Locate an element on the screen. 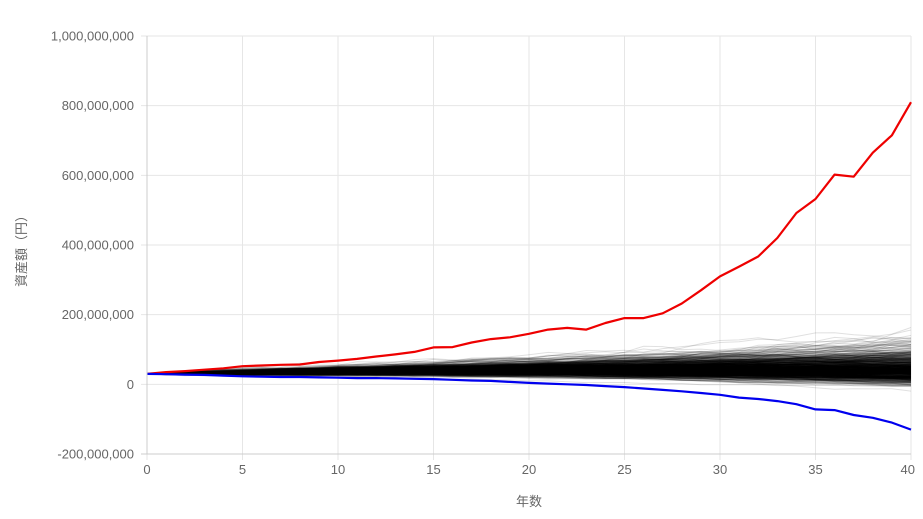 This screenshot has width=923, height=519. y-tick-label: 1,000,000,000 is located at coordinates (92, 36).